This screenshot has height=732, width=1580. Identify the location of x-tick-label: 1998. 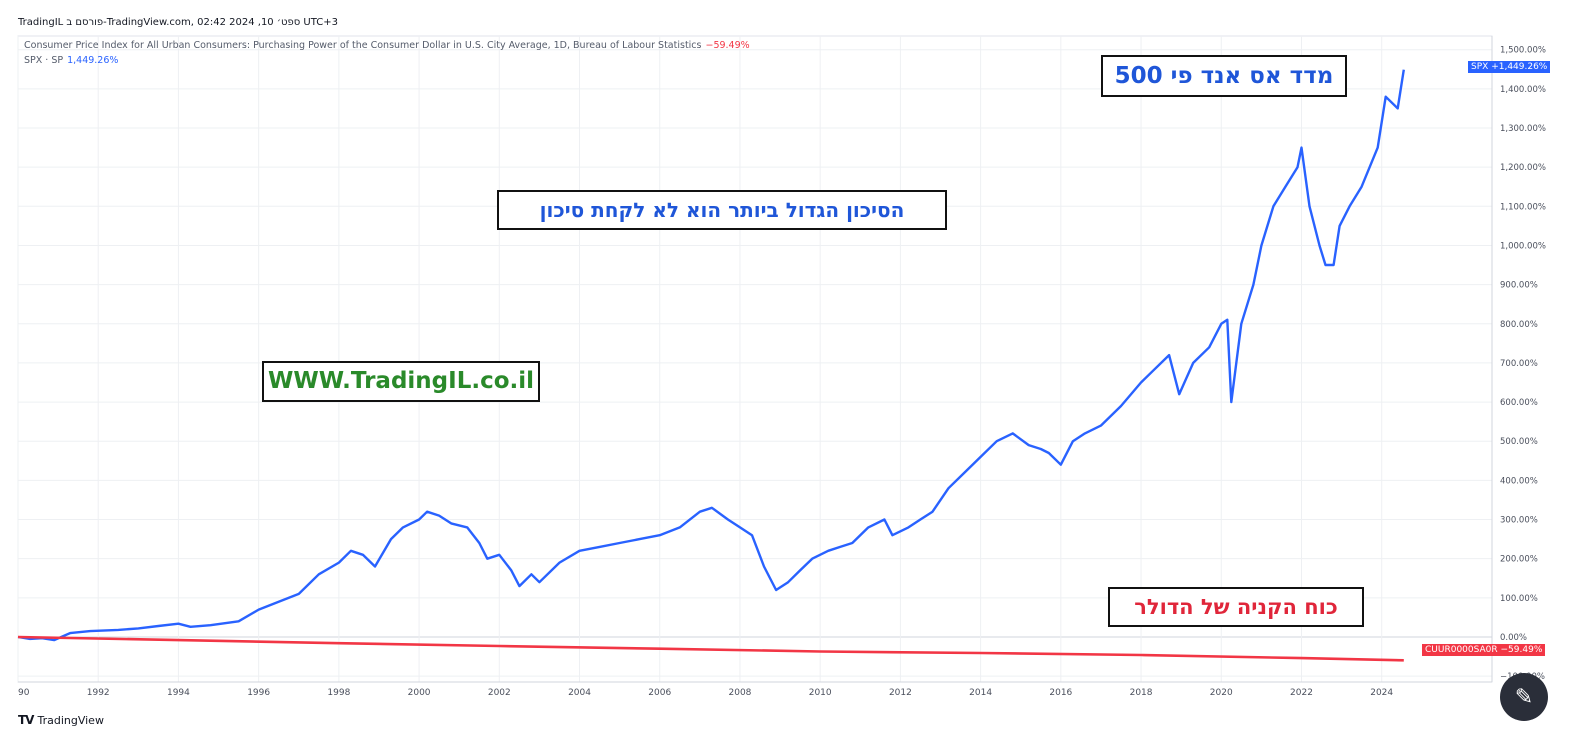
(338, 693).